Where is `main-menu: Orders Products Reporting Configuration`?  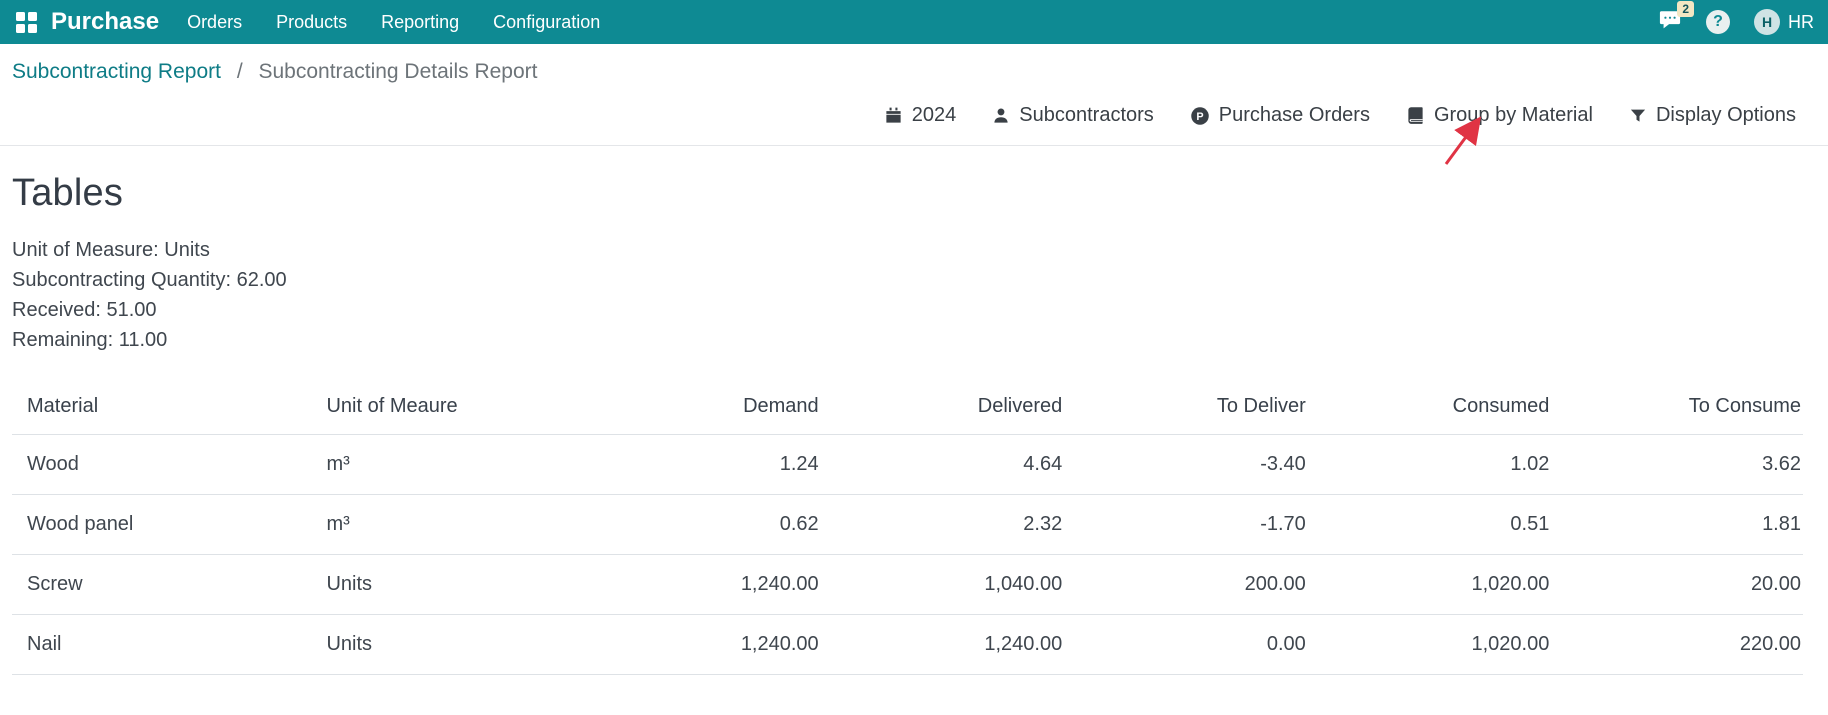
main-menu: Orders Products Reporting Configuration is located at coordinates (393, 22).